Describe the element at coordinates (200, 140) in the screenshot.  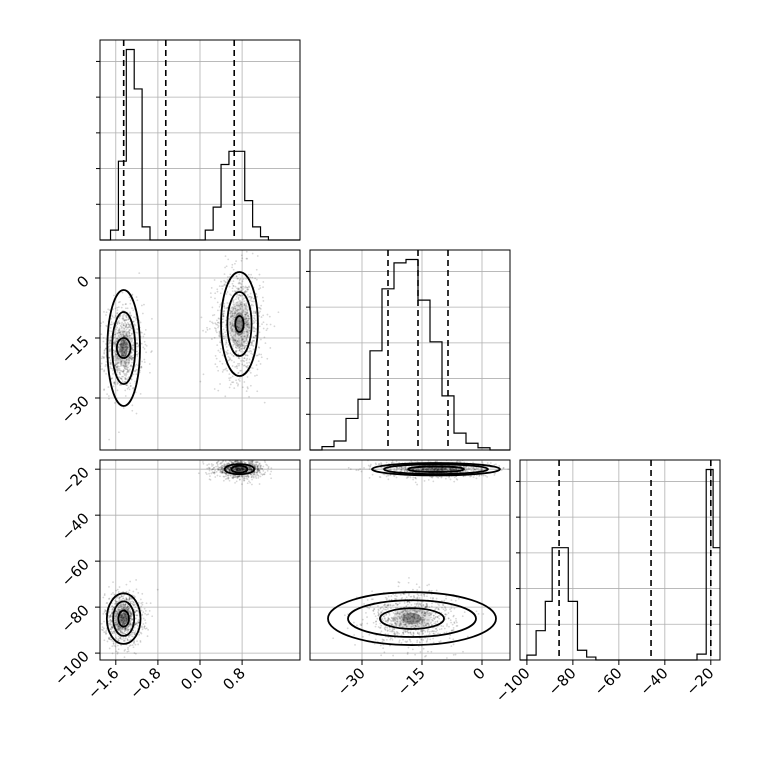
I see `panel-frame` at that location.